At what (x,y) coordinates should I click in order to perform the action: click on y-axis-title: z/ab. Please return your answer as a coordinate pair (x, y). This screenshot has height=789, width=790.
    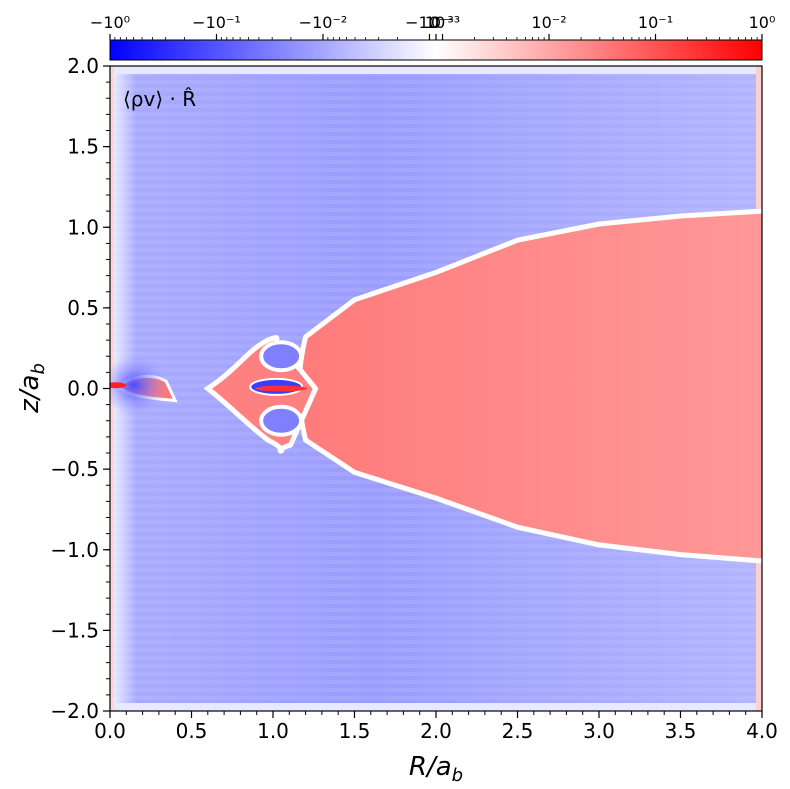
    Looking at the image, I should click on (32, 388).